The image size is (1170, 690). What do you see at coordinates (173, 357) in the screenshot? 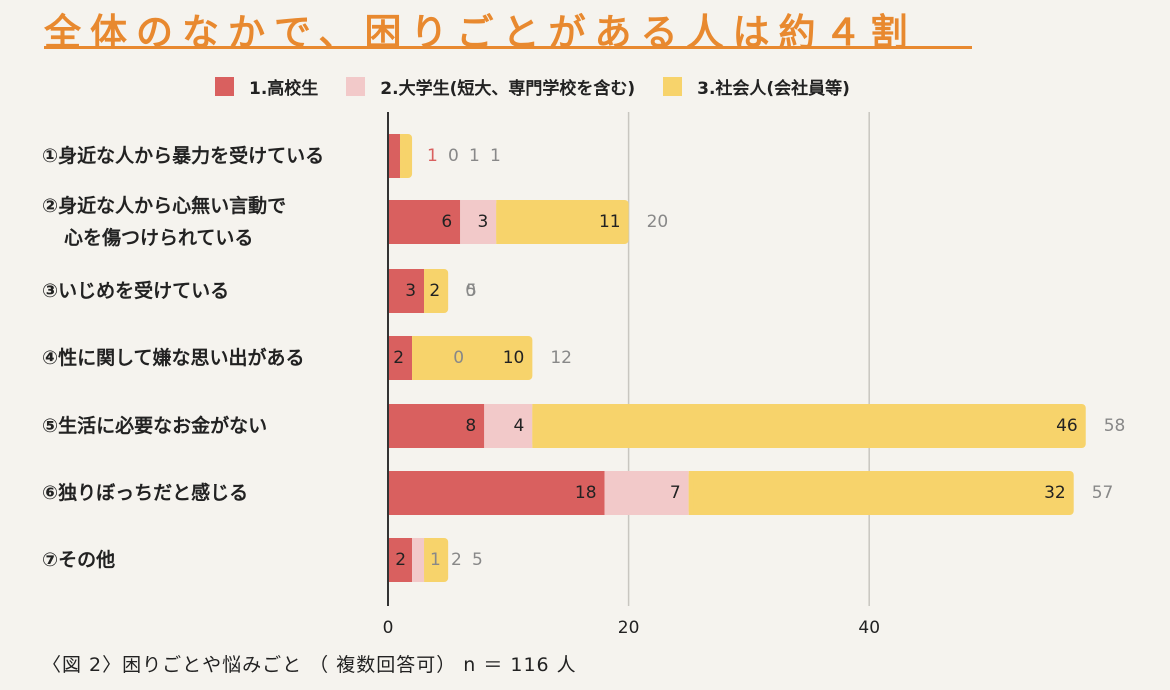
I see `category-label: ④性に関して嫌な思い出がある` at bounding box center [173, 357].